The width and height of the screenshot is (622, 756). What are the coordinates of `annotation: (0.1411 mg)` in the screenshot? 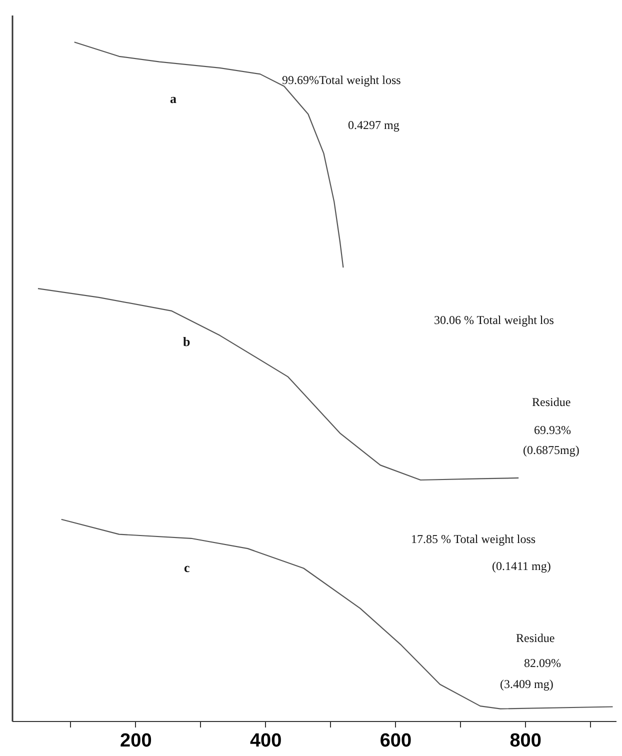 It's located at (521, 566).